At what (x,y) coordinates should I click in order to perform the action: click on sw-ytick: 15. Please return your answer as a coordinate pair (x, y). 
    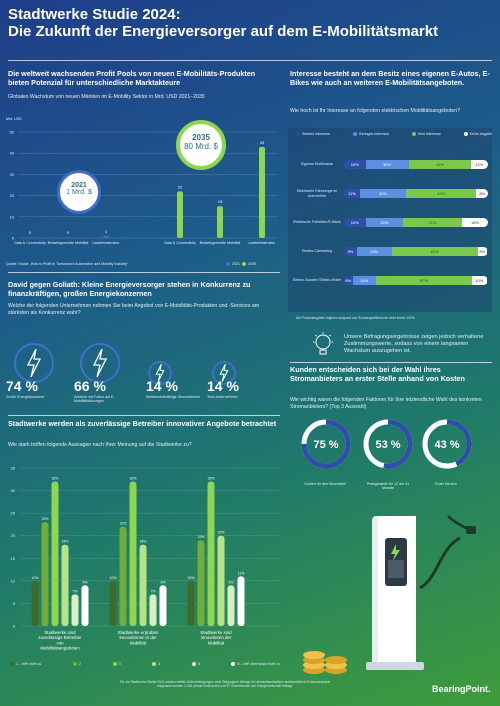
    Looking at the image, I should click on (13, 558).